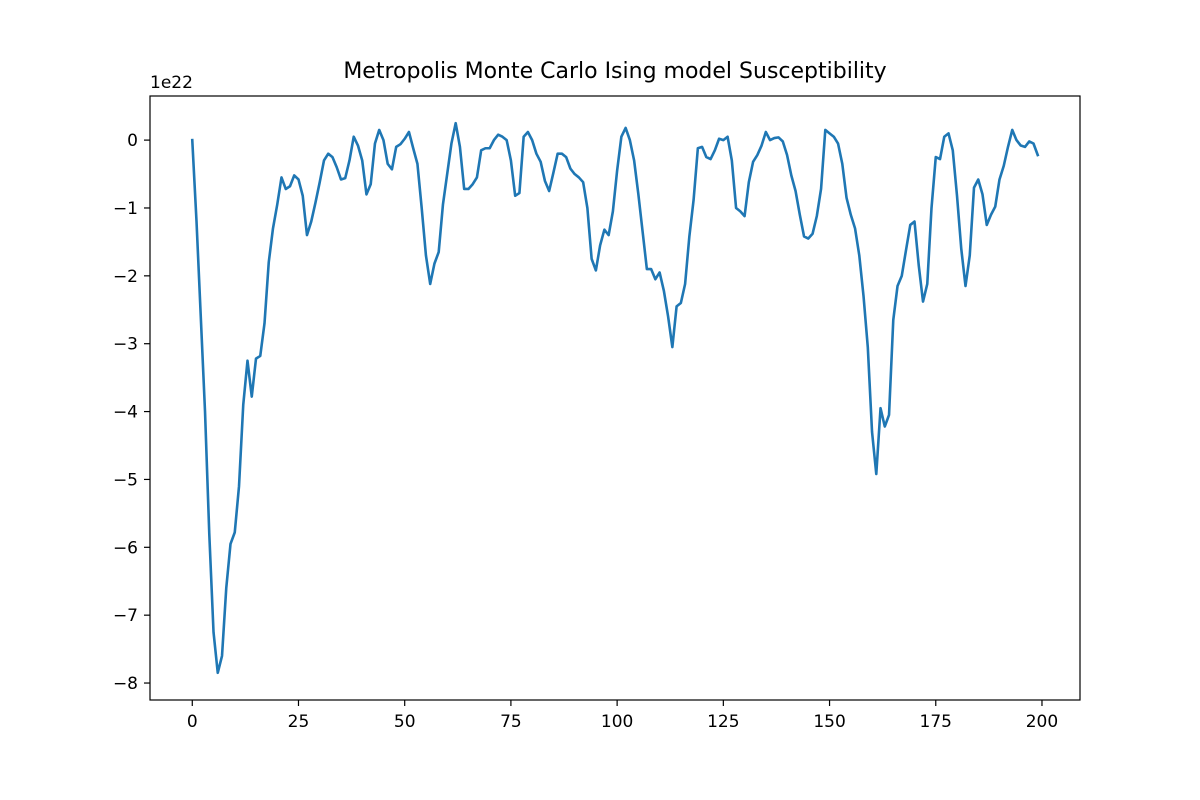 This screenshot has height=800, width=1200. I want to click on x-tick-label: 125, so click(723, 722).